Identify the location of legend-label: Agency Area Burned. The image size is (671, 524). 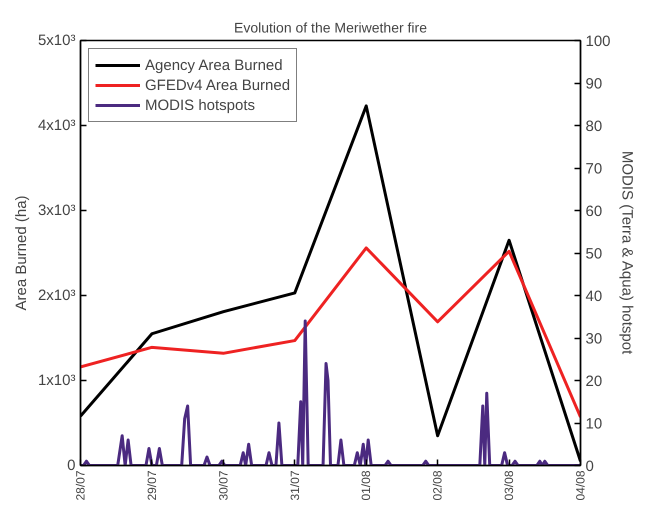
(214, 65).